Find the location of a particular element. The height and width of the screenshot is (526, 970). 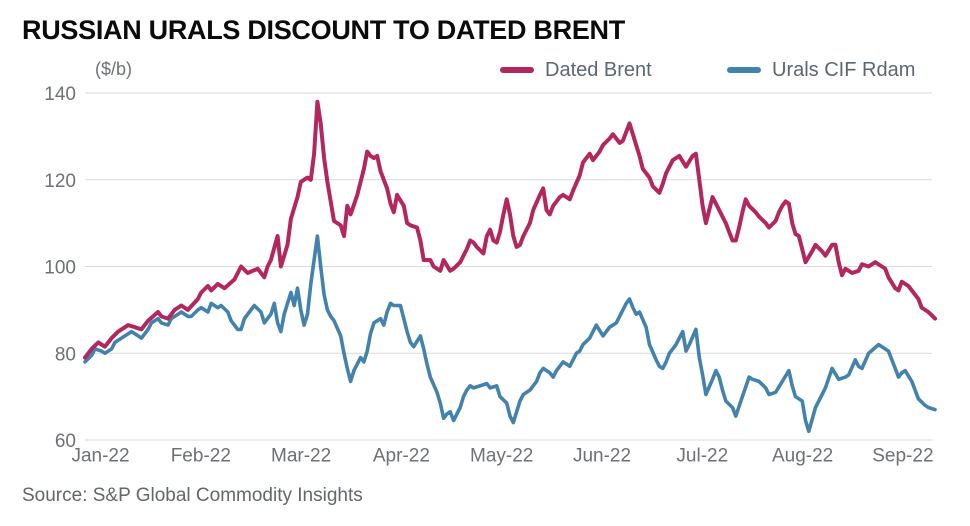

x-tick-label: Jan-22 is located at coordinates (100, 456).